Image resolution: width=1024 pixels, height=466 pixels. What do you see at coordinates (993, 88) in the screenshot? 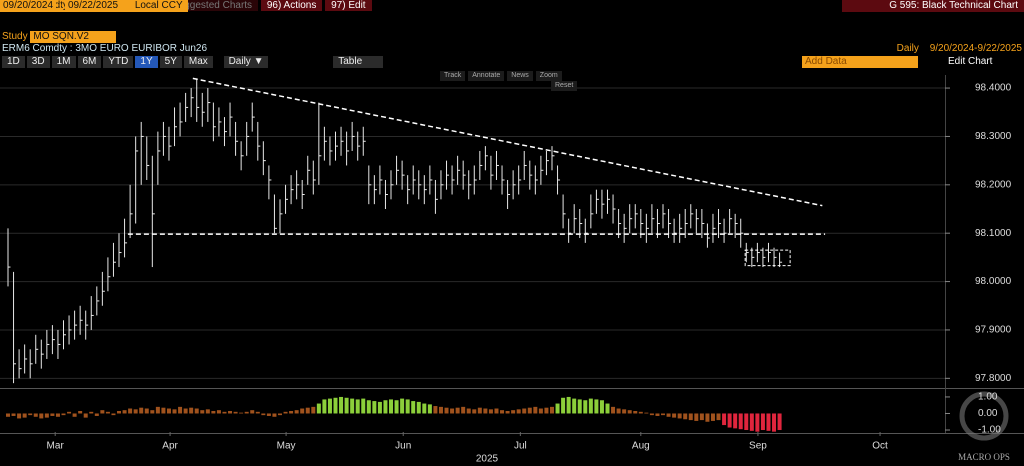
I see `y-tick-label: 98.4000` at bounding box center [993, 88].